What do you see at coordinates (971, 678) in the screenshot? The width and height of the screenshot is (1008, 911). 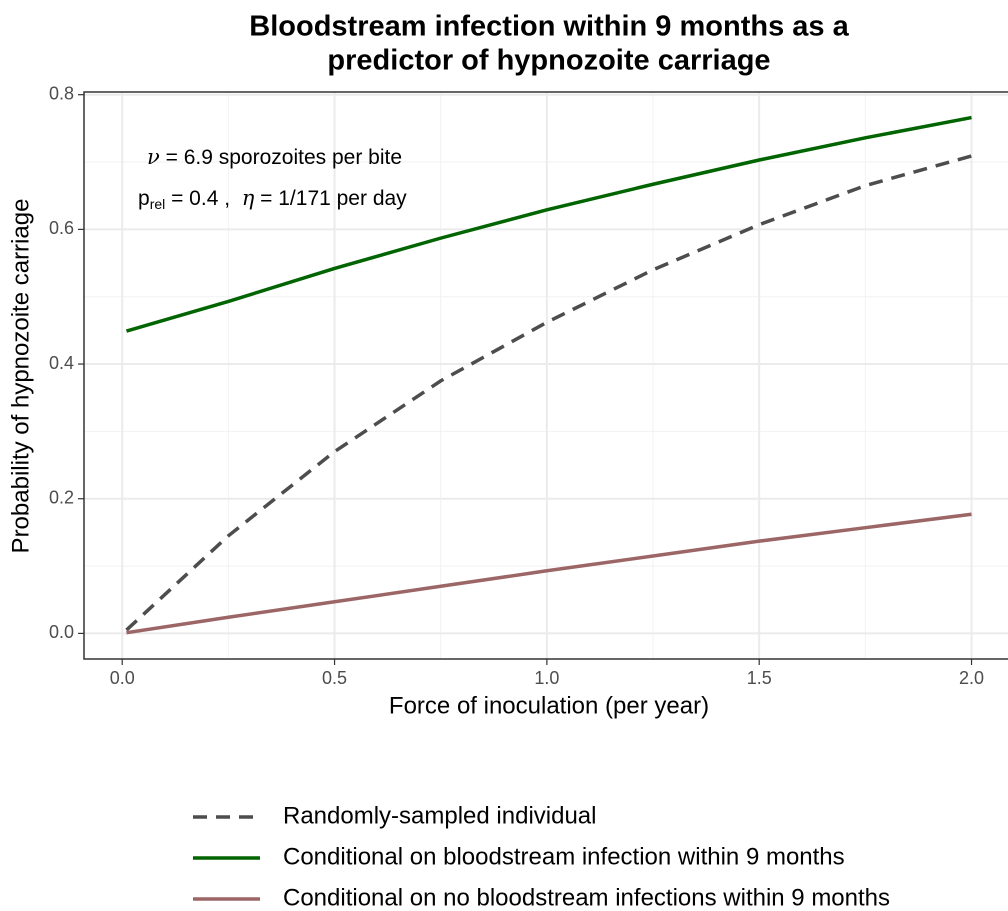 I see `x-tick-label: 2.0` at bounding box center [971, 678].